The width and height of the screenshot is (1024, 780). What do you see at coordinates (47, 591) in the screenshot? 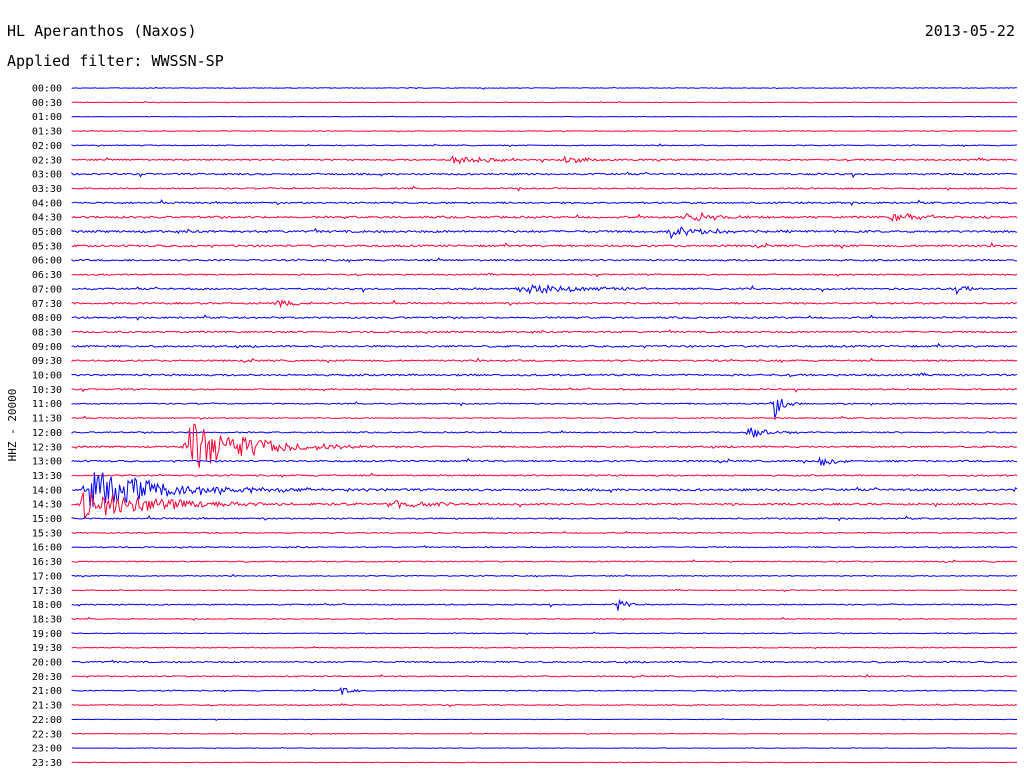
I see `time-label: 17:30` at bounding box center [47, 591].